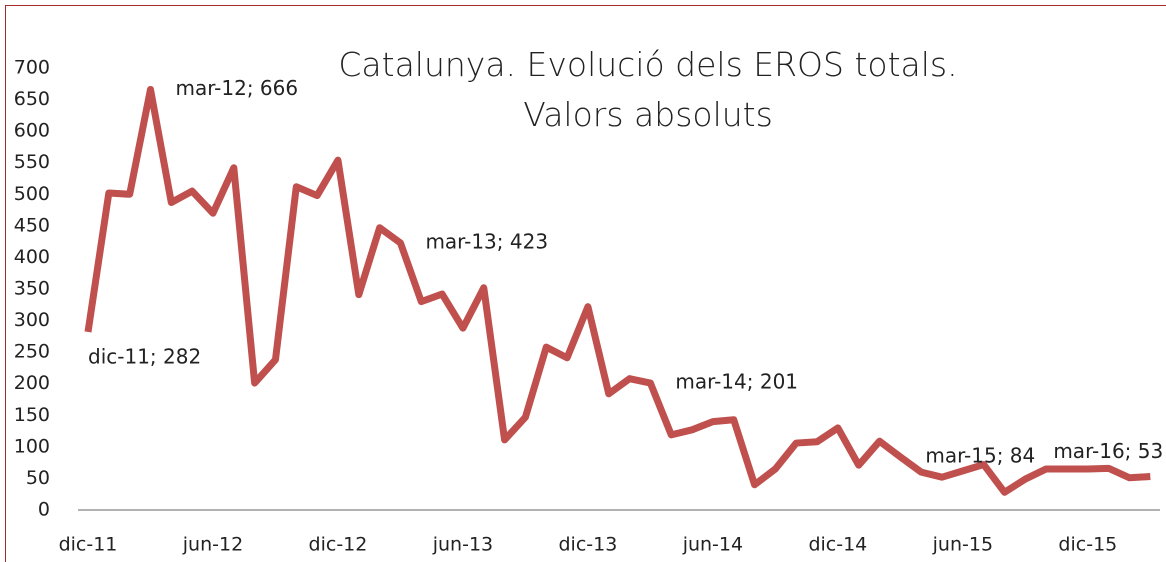 This screenshot has height=562, width=1166. I want to click on y-tick-label: 50, so click(38, 478).